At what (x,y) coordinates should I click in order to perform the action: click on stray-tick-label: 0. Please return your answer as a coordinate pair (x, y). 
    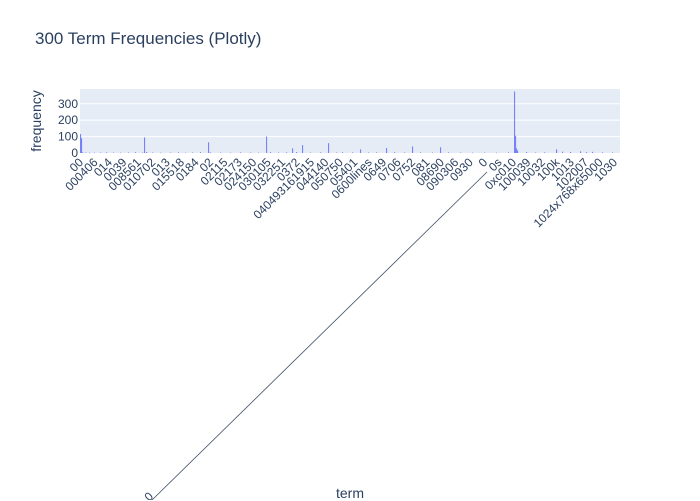
    Looking at the image, I should click on (148, 494).